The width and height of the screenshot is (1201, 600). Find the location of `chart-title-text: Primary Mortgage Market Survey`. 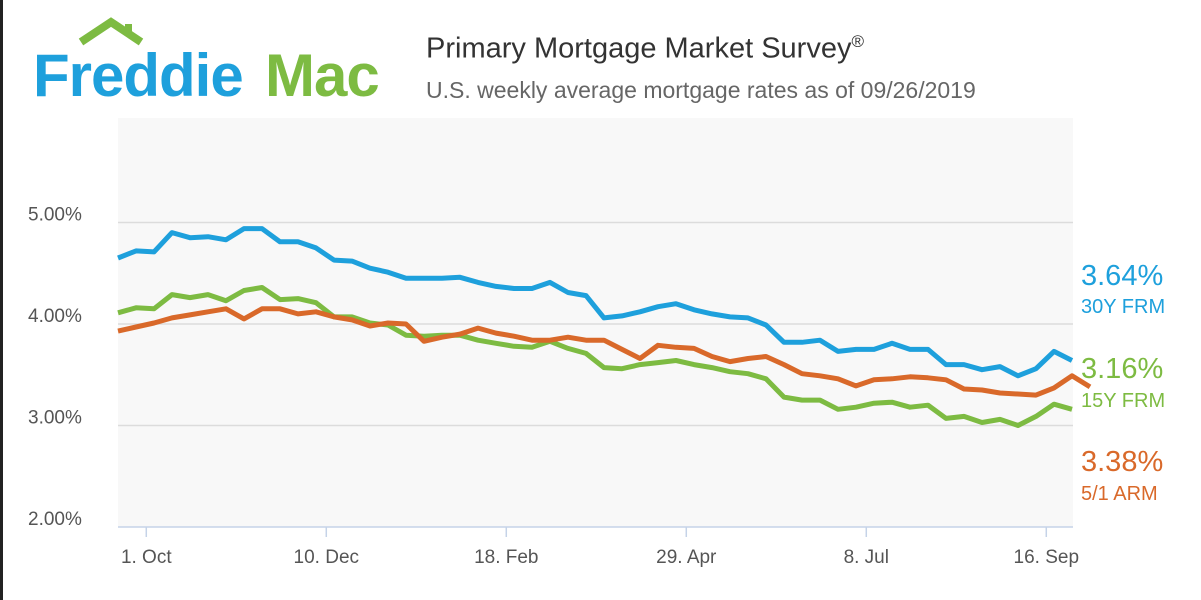

chart-title-text: Primary Mortgage Market Survey is located at coordinates (639, 48).